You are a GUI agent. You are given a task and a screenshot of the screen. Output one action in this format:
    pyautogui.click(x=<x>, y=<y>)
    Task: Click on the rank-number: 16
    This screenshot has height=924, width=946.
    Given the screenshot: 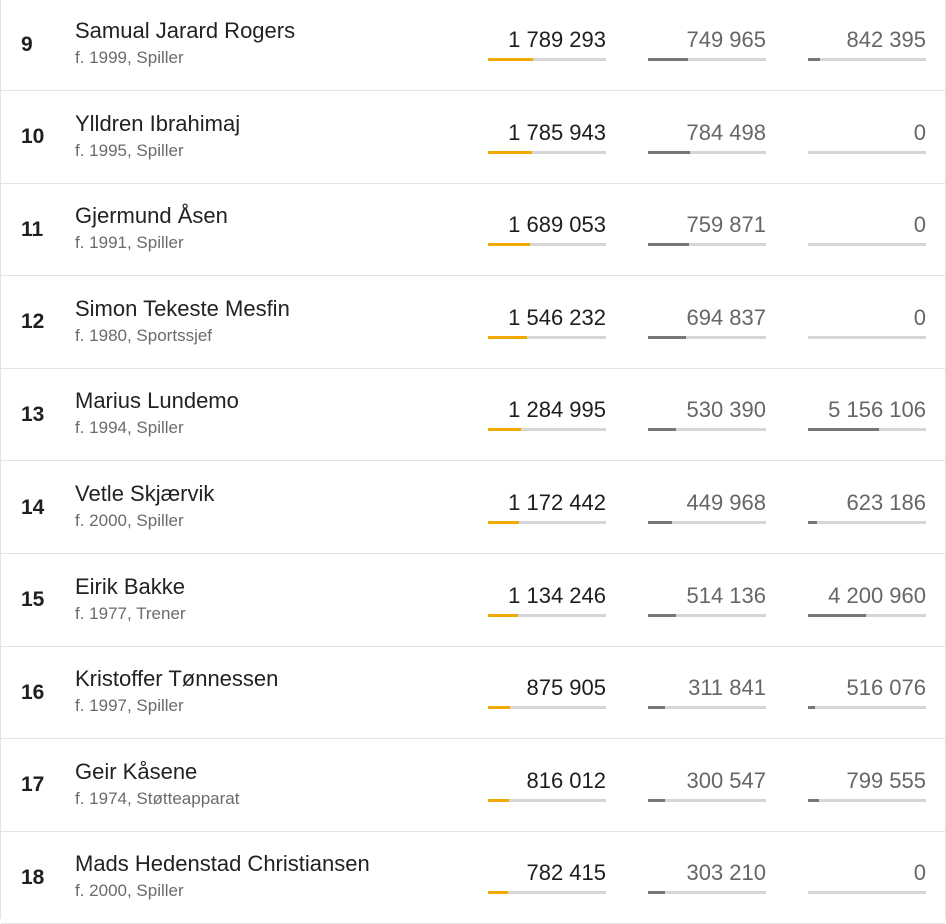 What is the action you would take?
    pyautogui.click(x=33, y=692)
    